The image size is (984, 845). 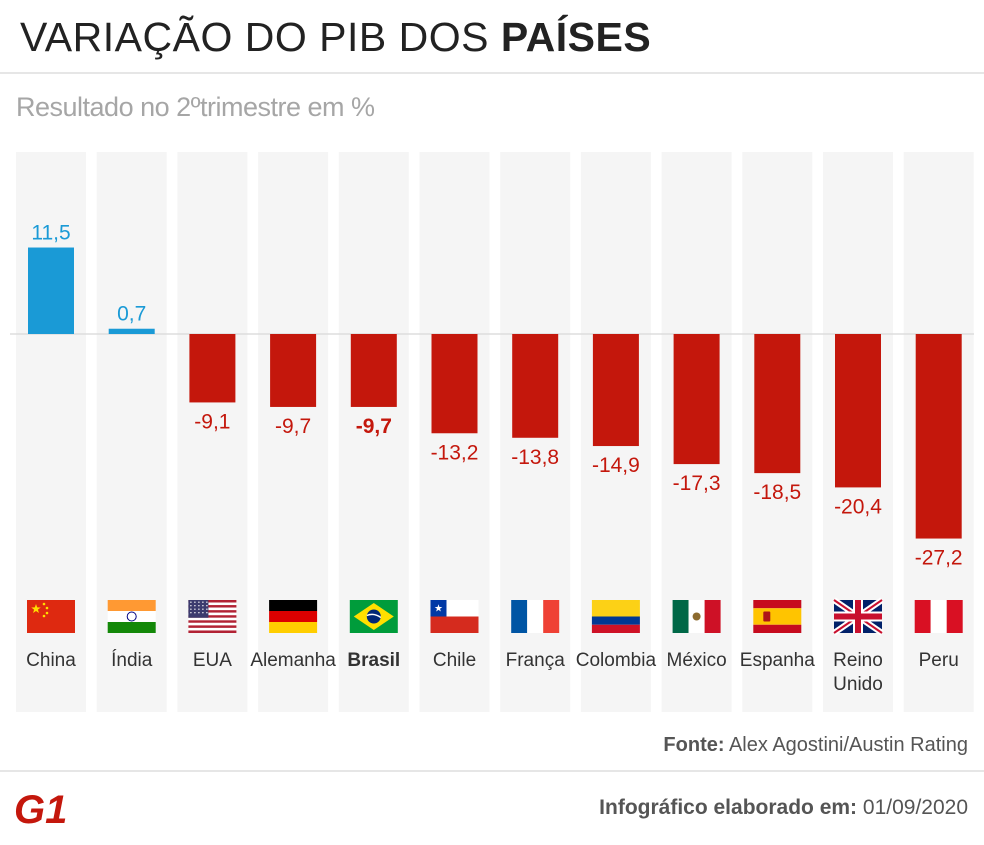 I want to click on bar-china, so click(x=51, y=290).